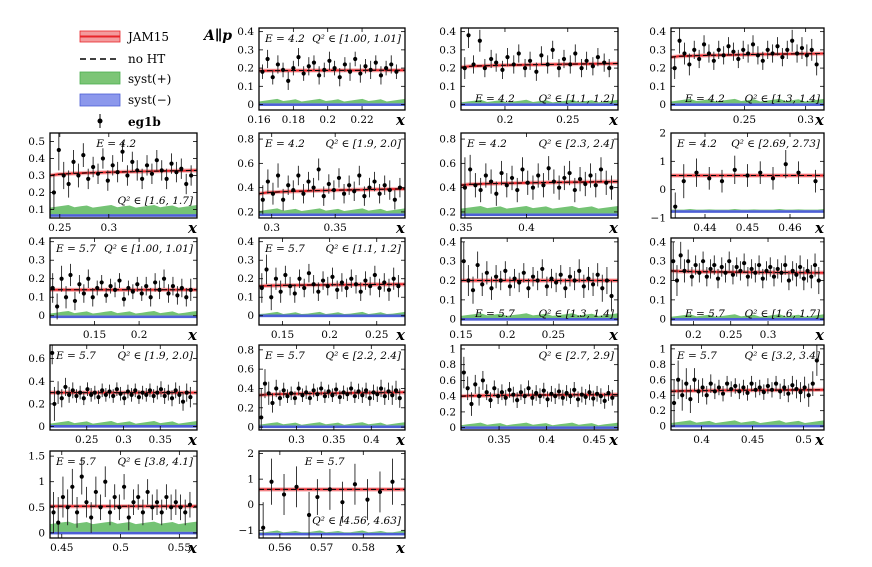 Image resolution: width=872 pixels, height=567 pixels. Describe the element at coordinates (217, 36) in the screenshot. I see `y-axis-label: A∥p` at that location.